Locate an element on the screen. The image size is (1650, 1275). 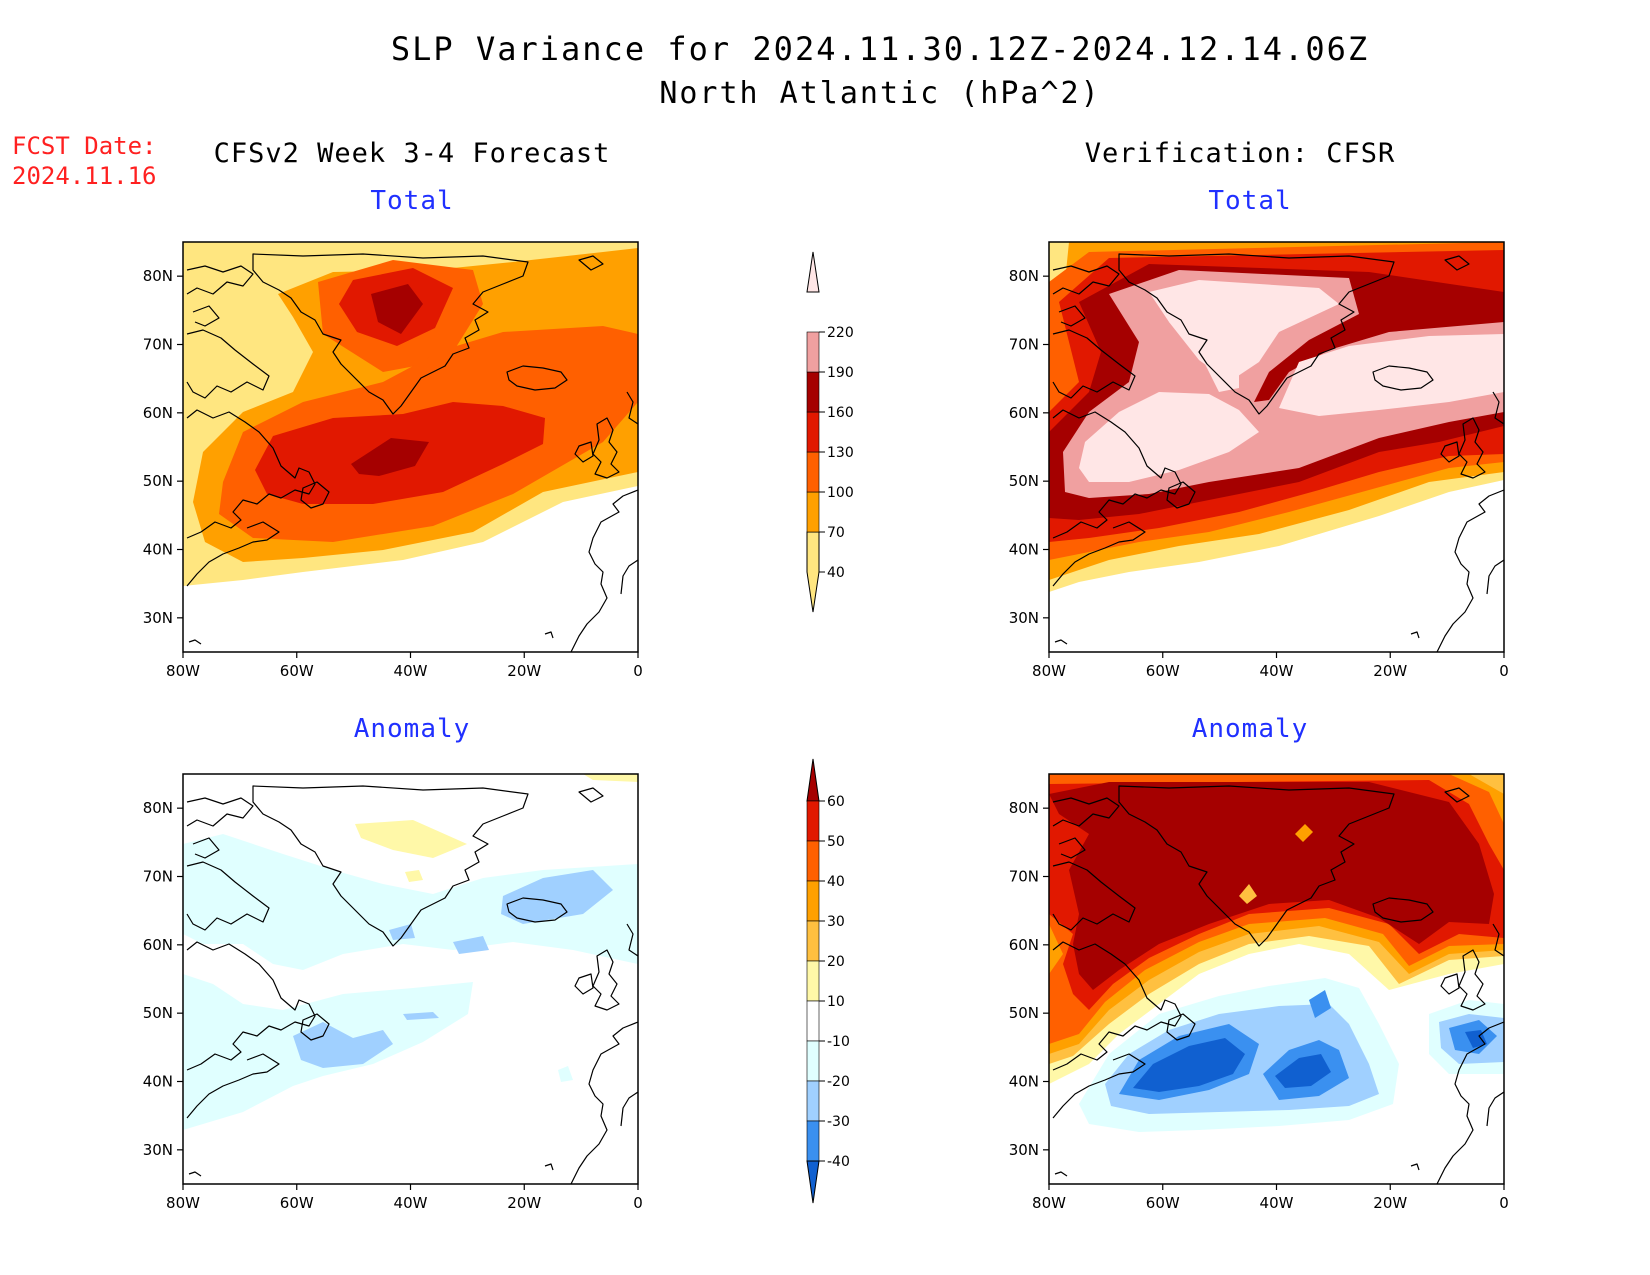
forecast-anomaly-axes: 80N 70N 60N 50N 40N 30N 80W 60W 40W 20W 0 is located at coordinates (393, 1005).